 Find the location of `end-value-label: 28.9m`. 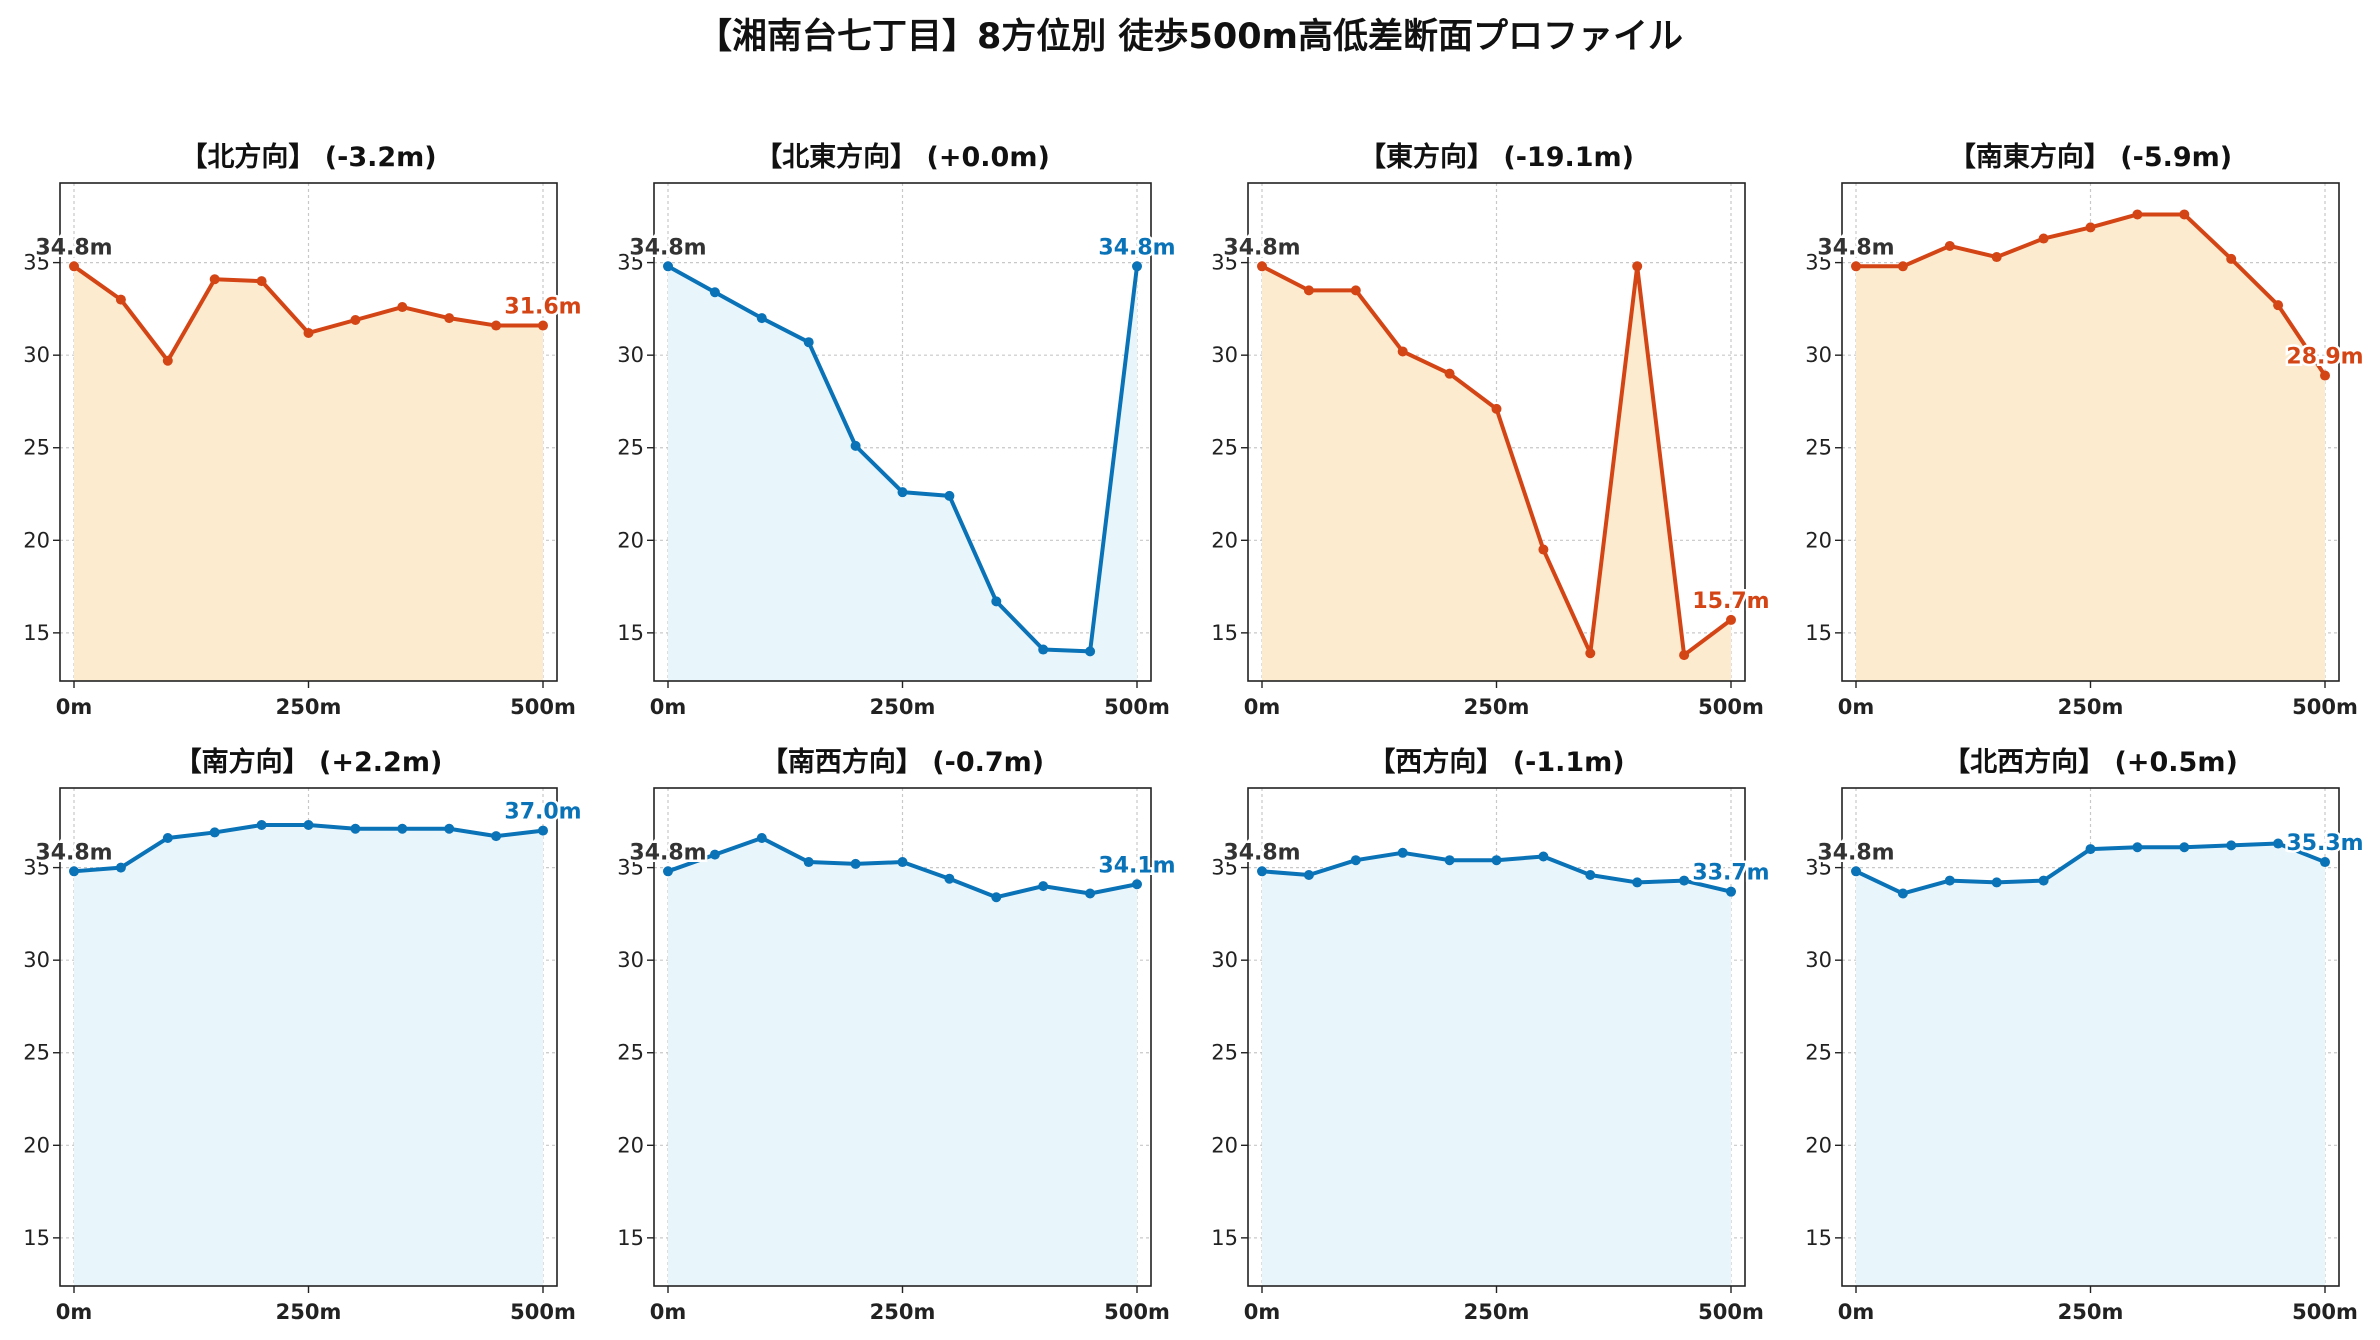

end-value-label: 28.9m is located at coordinates (2324, 357).